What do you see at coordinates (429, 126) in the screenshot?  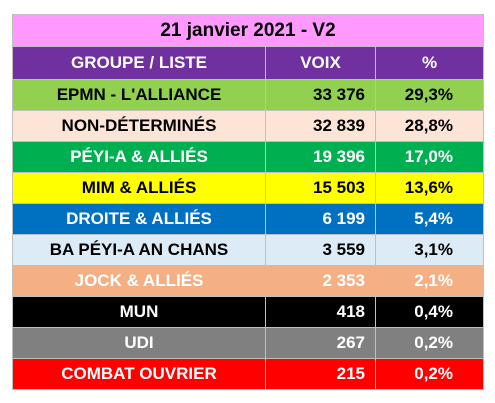 I see `percent: 28,8%` at bounding box center [429, 126].